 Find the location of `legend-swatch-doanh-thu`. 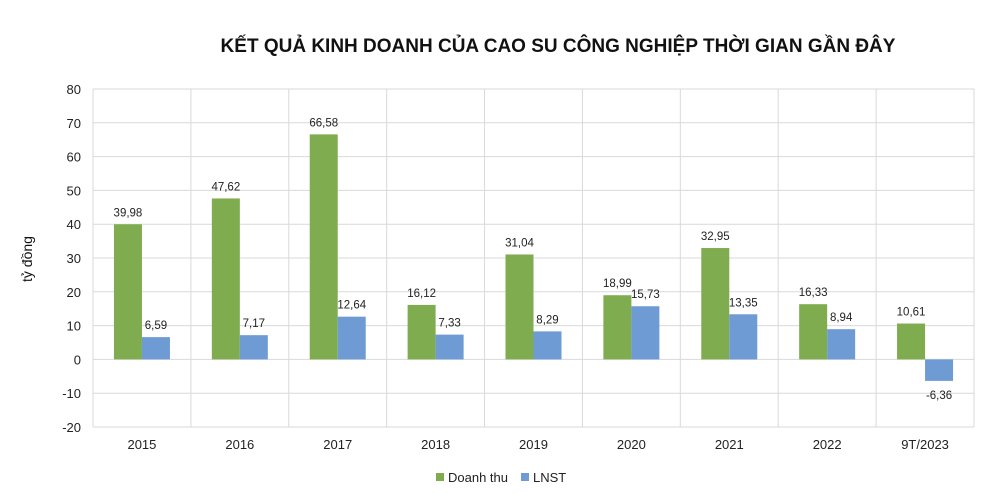

legend-swatch-doanh-thu is located at coordinates (440, 477).